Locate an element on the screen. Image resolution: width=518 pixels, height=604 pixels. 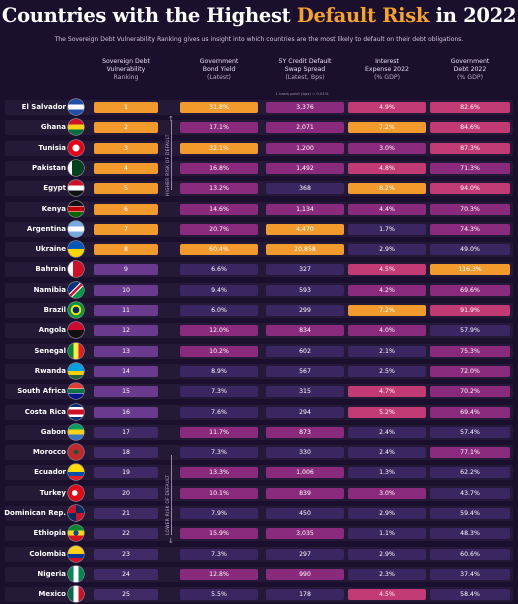
cell-rank: 6 is located at coordinates (126, 209).